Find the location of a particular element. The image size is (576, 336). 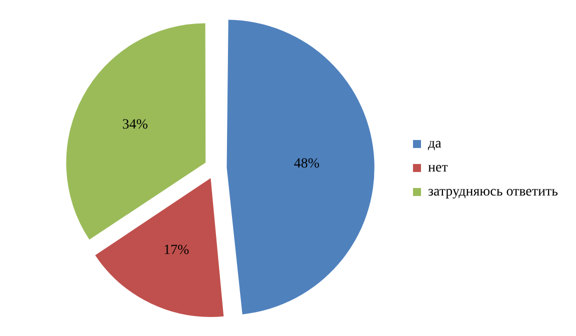

legend-label: да is located at coordinates (435, 144).